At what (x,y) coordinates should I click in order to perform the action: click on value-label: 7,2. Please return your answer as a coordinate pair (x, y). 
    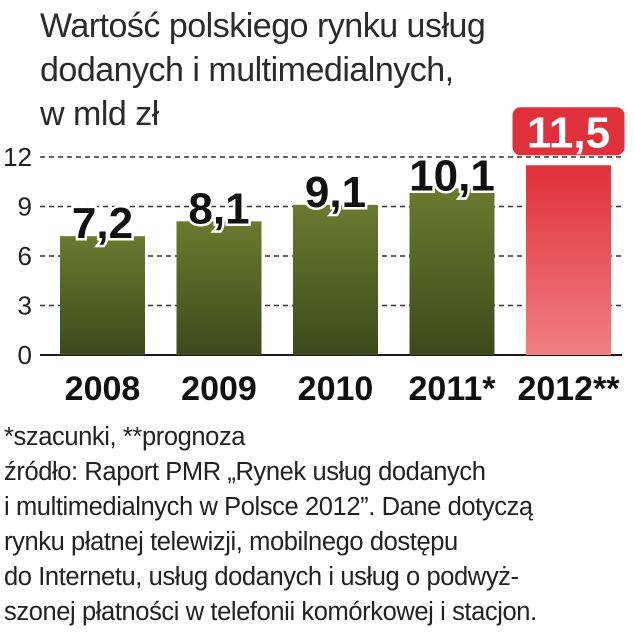
    Looking at the image, I should click on (102, 223).